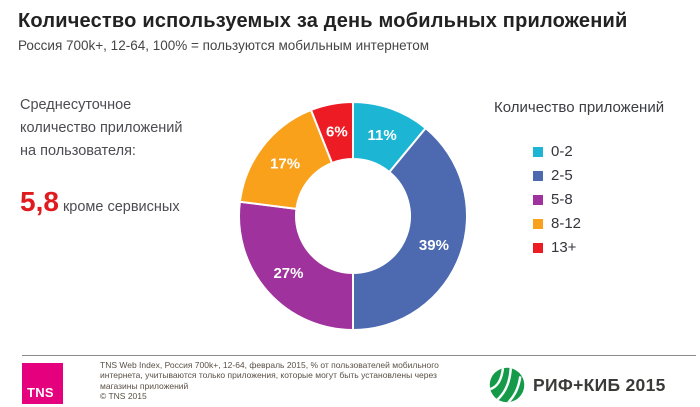  Describe the element at coordinates (285, 163) in the screenshot. I see `donut-value-label: 17%` at that location.